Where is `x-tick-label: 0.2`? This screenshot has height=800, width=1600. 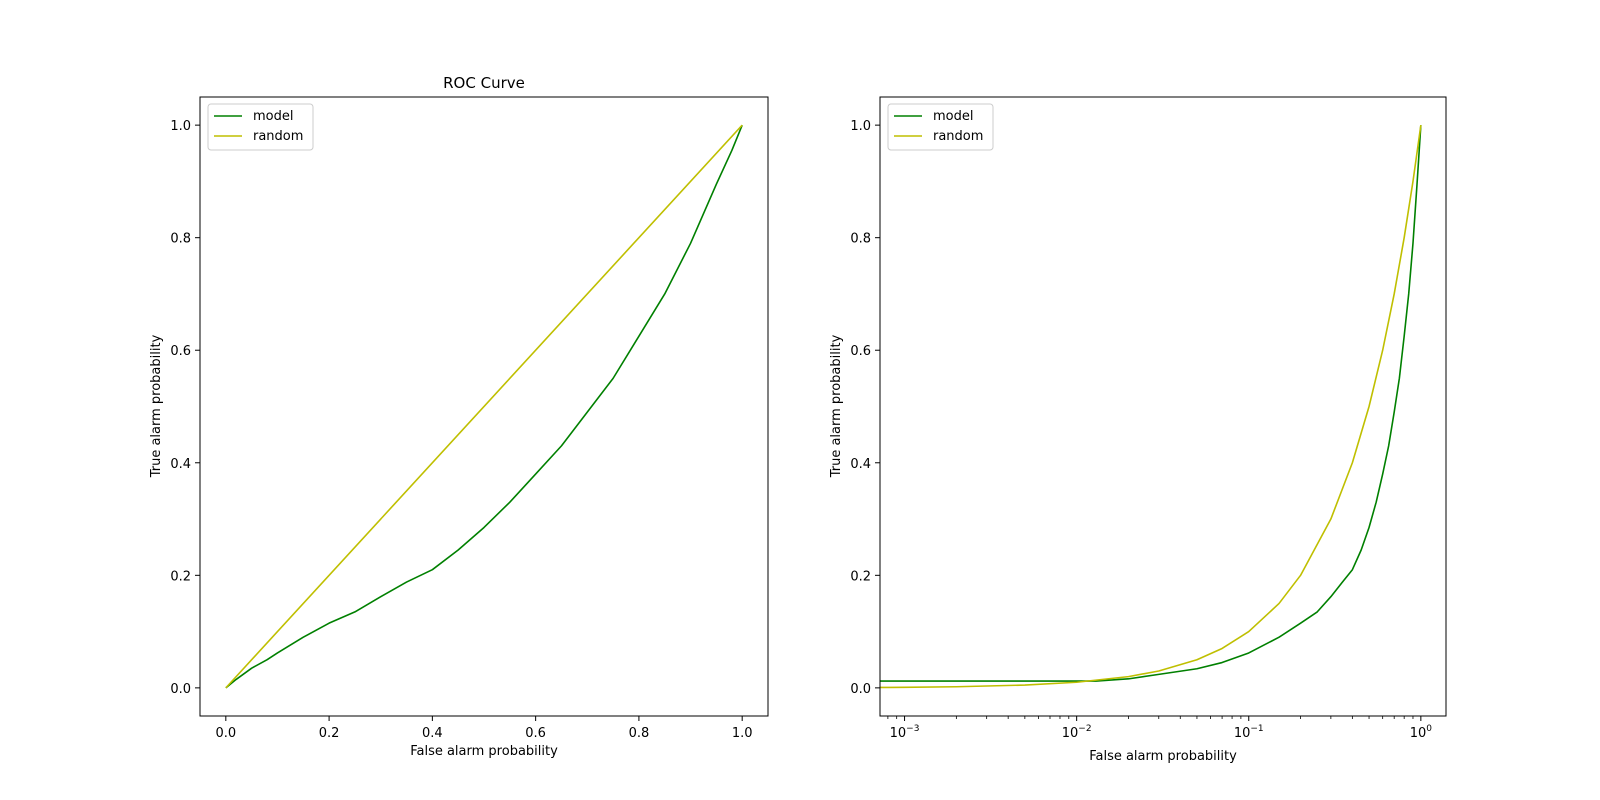
x-tick-label: 0.2 is located at coordinates (329, 733).